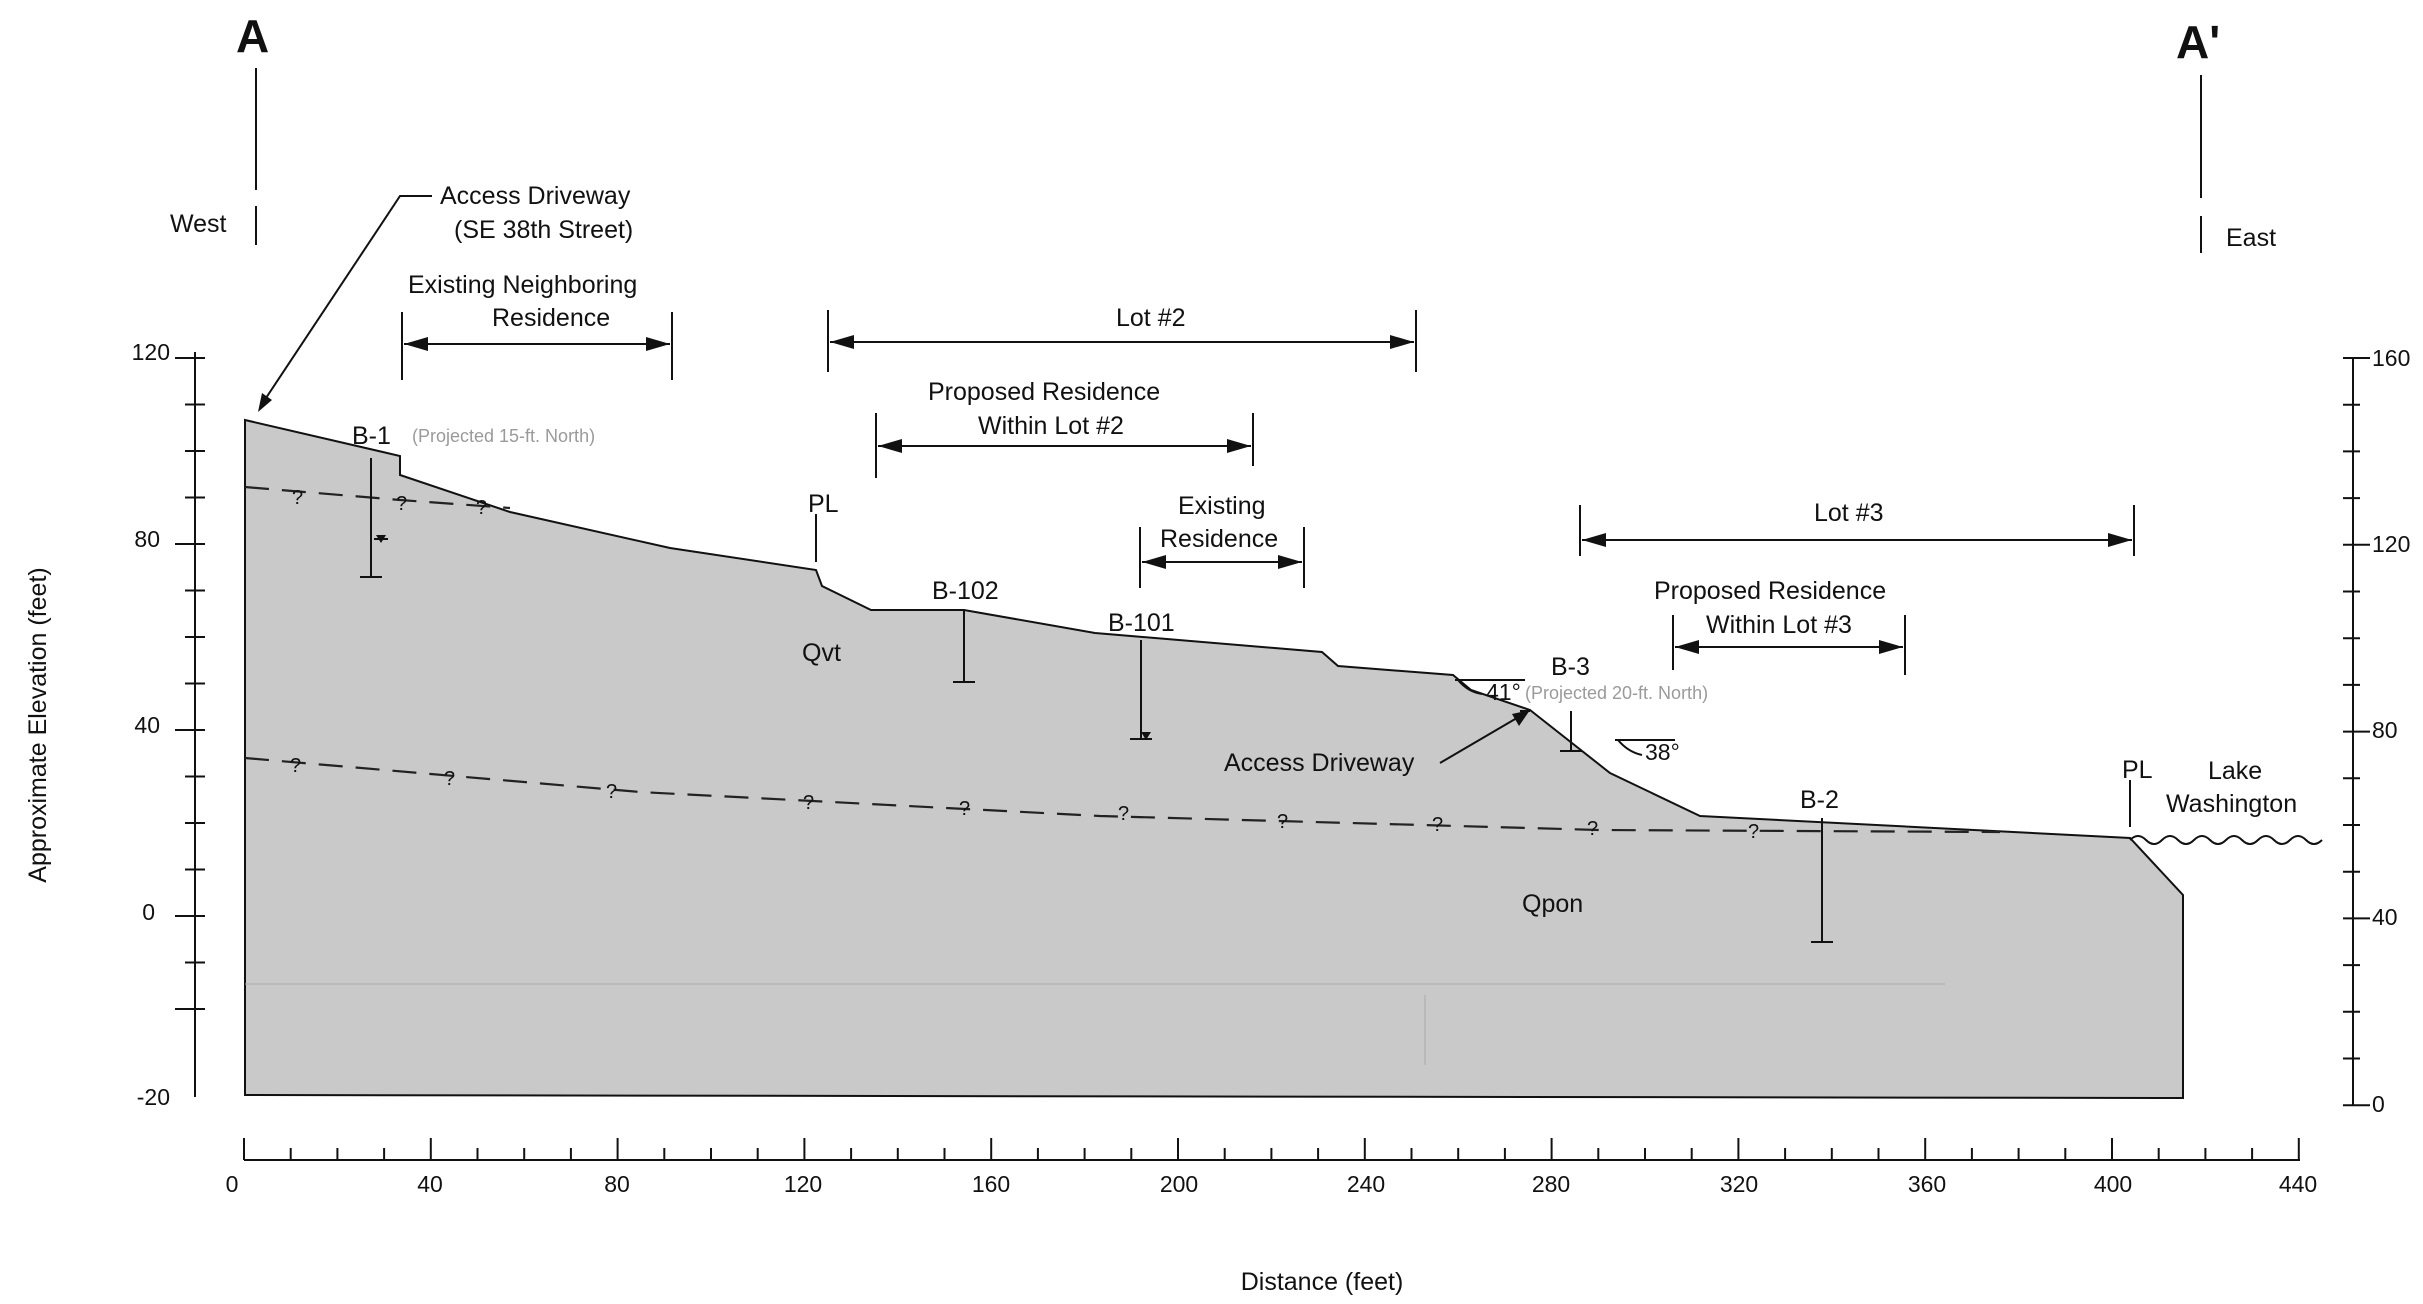 This screenshot has width=2423, height=1304. Describe the element at coordinates (803, 1184) in the screenshot. I see `x-tick-label: 120` at that location.